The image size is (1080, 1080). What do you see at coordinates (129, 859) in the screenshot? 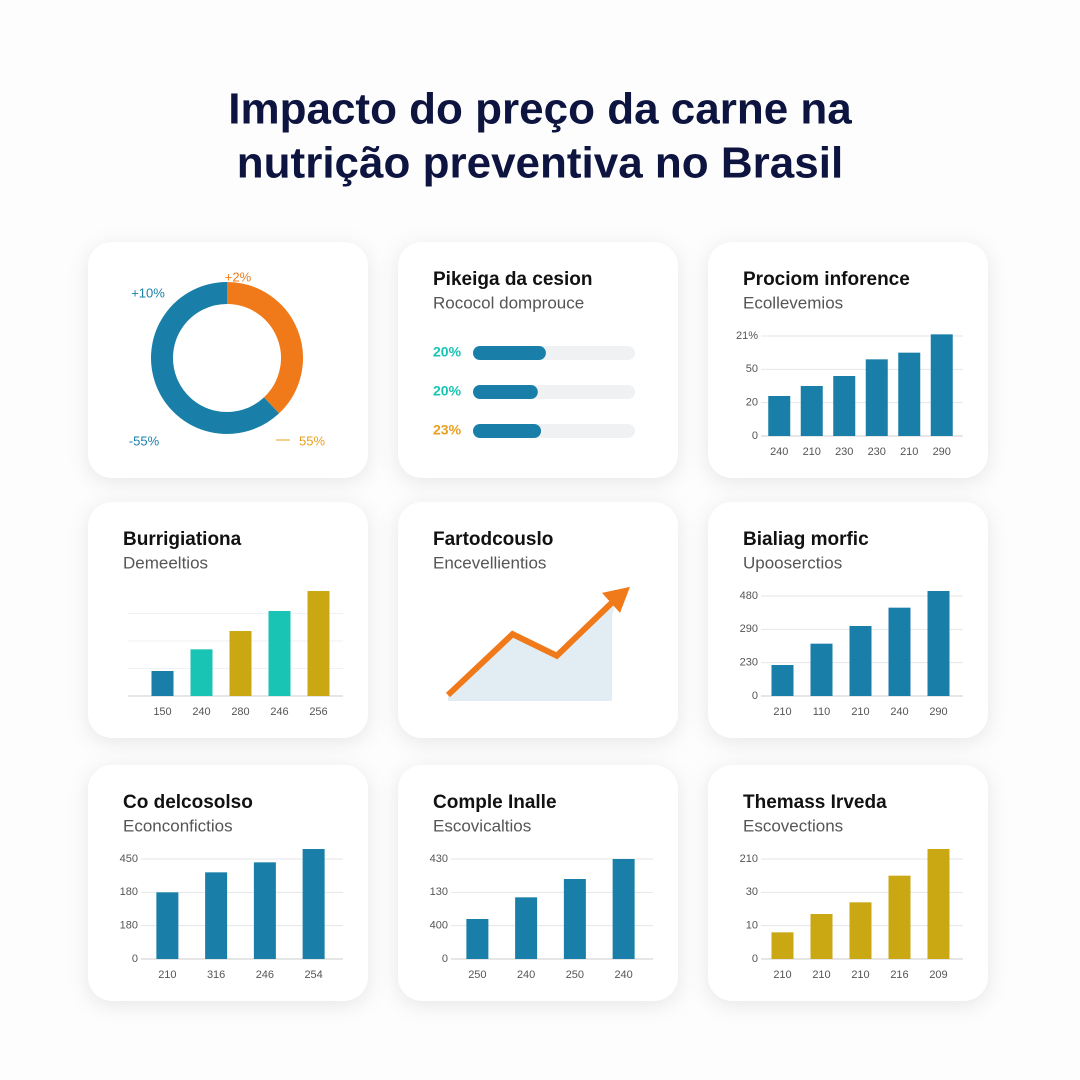
I see `y-tick-label: 450` at bounding box center [129, 859].